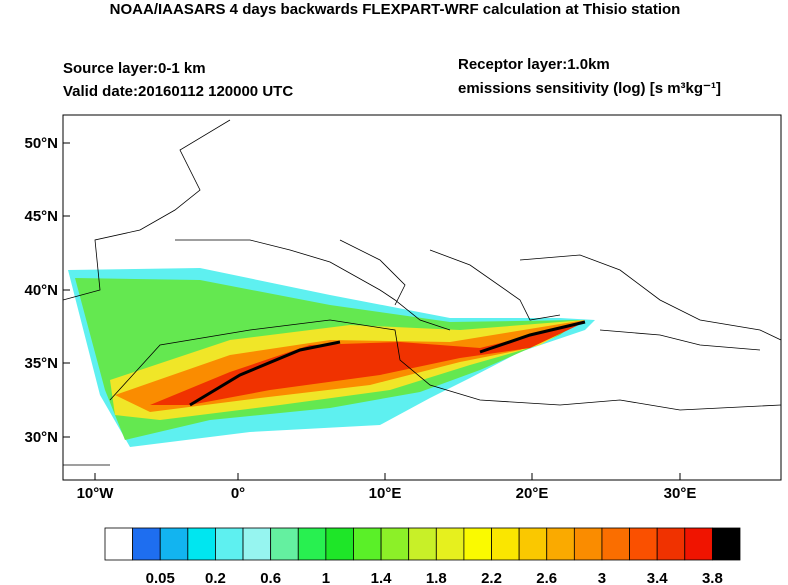 This screenshot has width=788, height=585. What do you see at coordinates (712, 577) in the screenshot?
I see `colorbar-label: 3.8` at bounding box center [712, 577].